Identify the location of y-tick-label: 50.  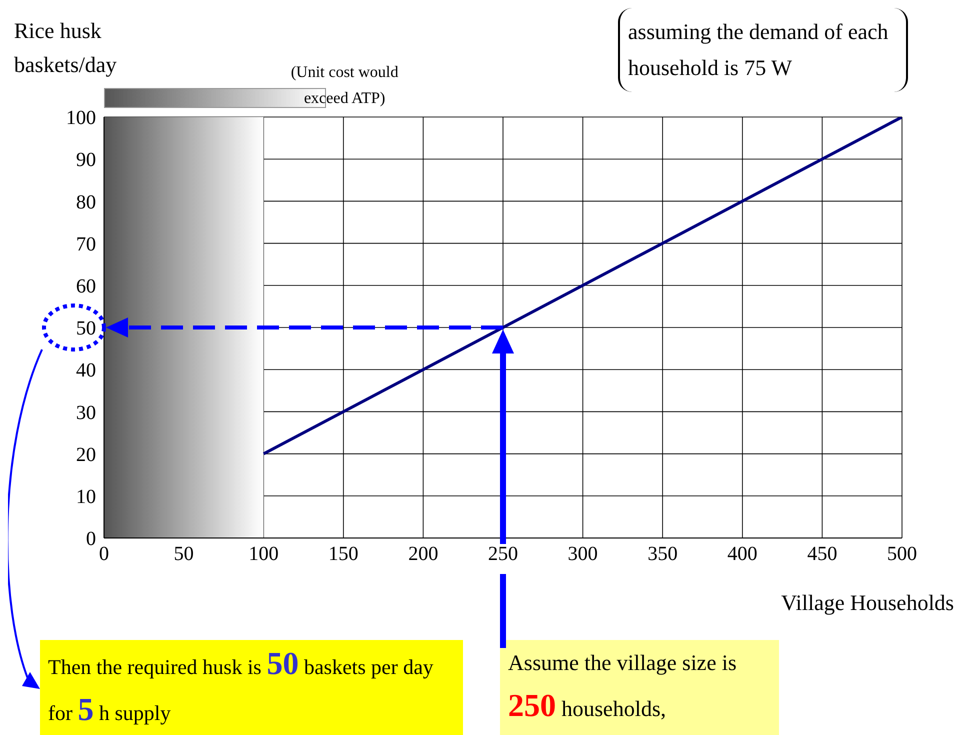
(86, 329).